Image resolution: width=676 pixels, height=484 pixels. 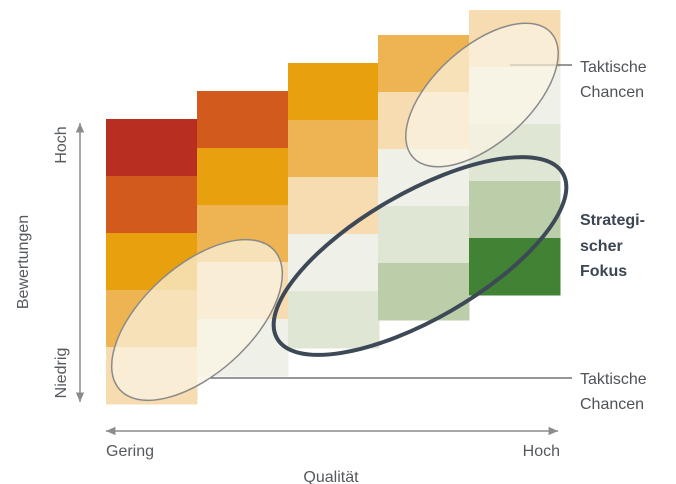 I want to click on grid-cell-c2-r1, so click(x=243, y=120).